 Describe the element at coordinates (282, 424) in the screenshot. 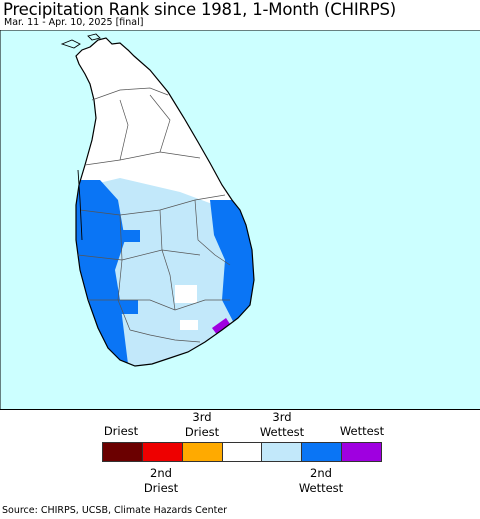

I see `legend-label-3rd-wettest: 3rd Wettest` at that location.